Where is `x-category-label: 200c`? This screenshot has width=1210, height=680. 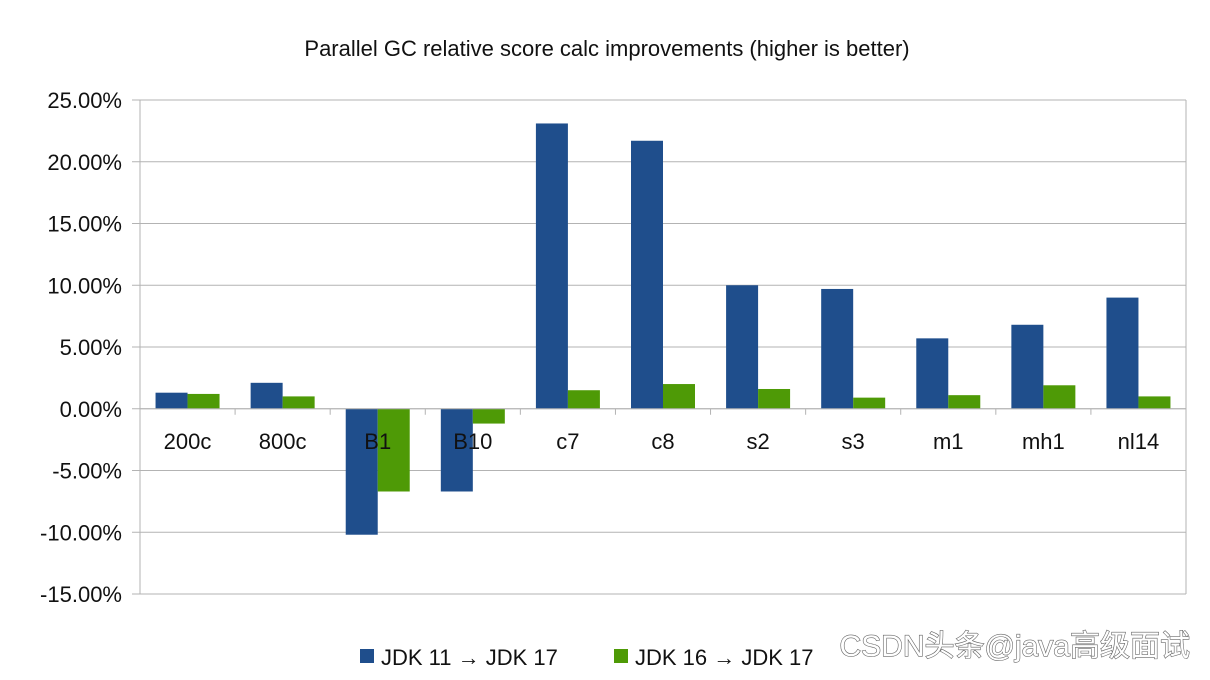 x-category-label: 200c is located at coordinates (188, 441).